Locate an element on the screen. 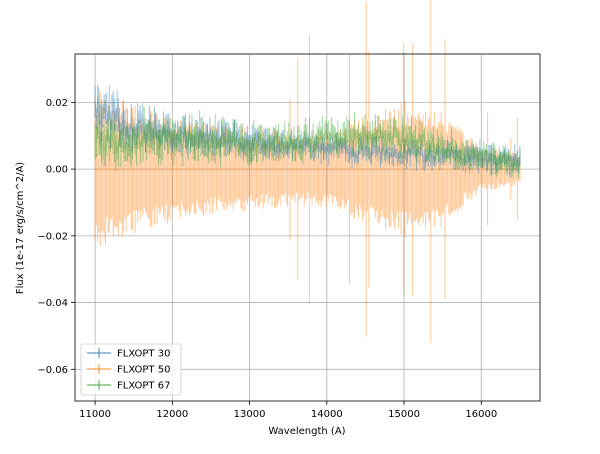 The height and width of the screenshot is (454, 600). x-tick-label: 13000 is located at coordinates (250, 414).